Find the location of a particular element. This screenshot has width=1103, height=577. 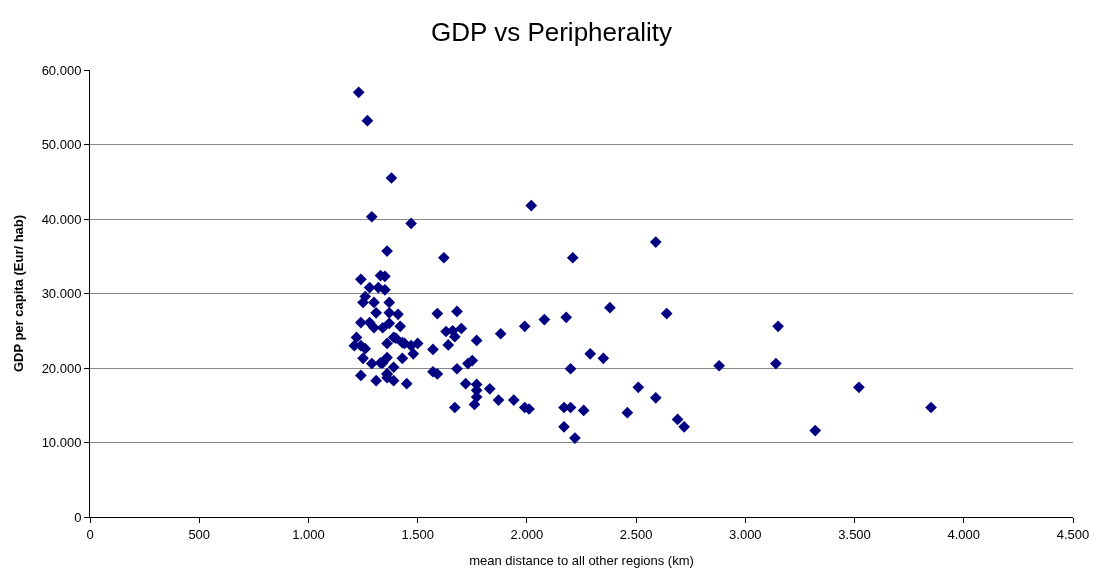

y-tick-label: 60.000 is located at coordinates (61, 70).